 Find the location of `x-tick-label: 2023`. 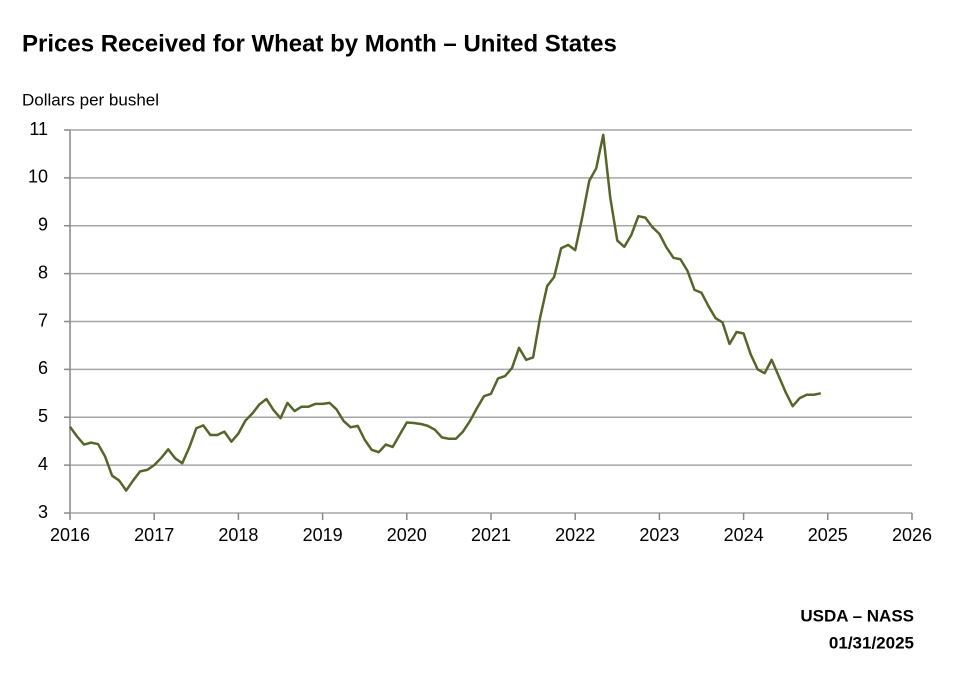

x-tick-label: 2023 is located at coordinates (659, 535).